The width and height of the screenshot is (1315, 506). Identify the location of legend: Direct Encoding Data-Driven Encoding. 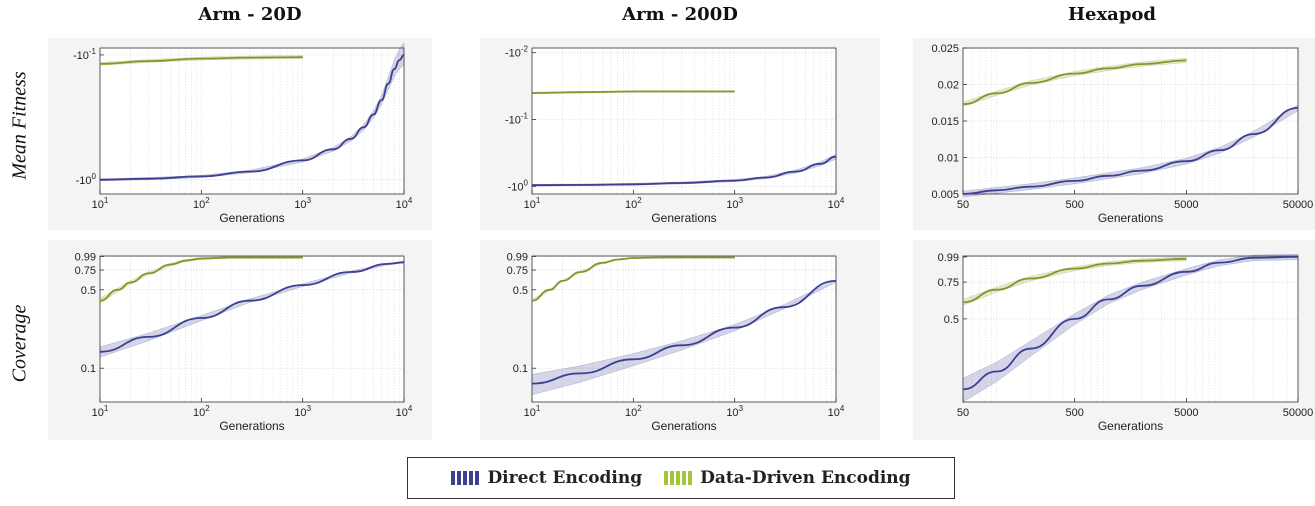
(681, 478).